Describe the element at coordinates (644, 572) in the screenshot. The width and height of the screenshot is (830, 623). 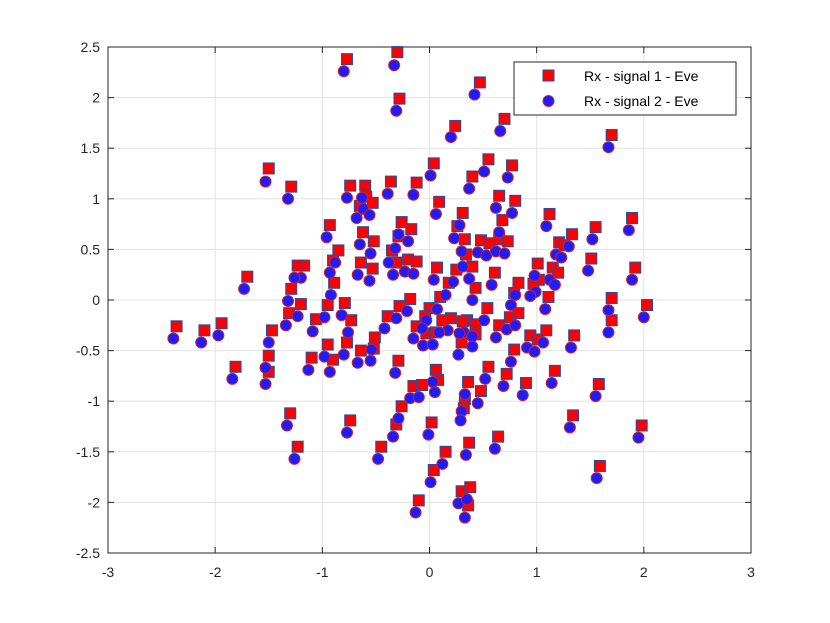
I see `x-tick-label: 2` at that location.